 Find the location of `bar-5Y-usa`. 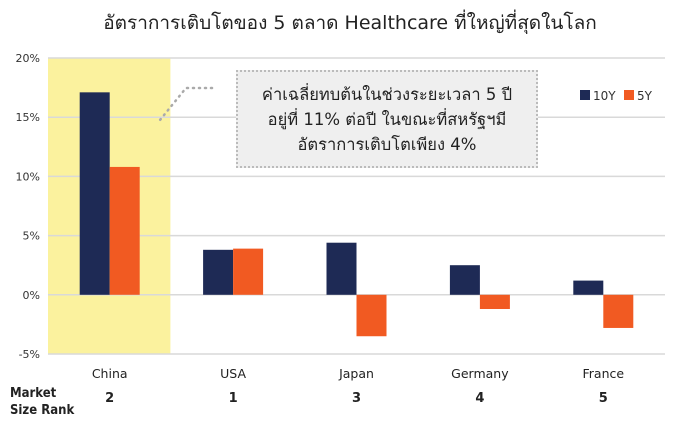

bar-5Y-usa is located at coordinates (248, 271).